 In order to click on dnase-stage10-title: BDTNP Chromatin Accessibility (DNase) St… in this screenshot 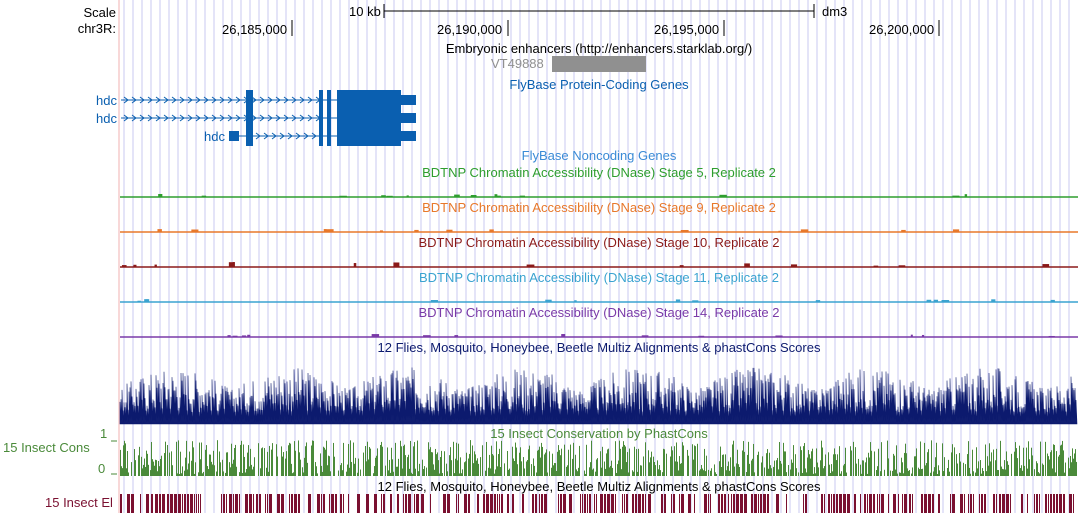, I will do `click(599, 242)`.